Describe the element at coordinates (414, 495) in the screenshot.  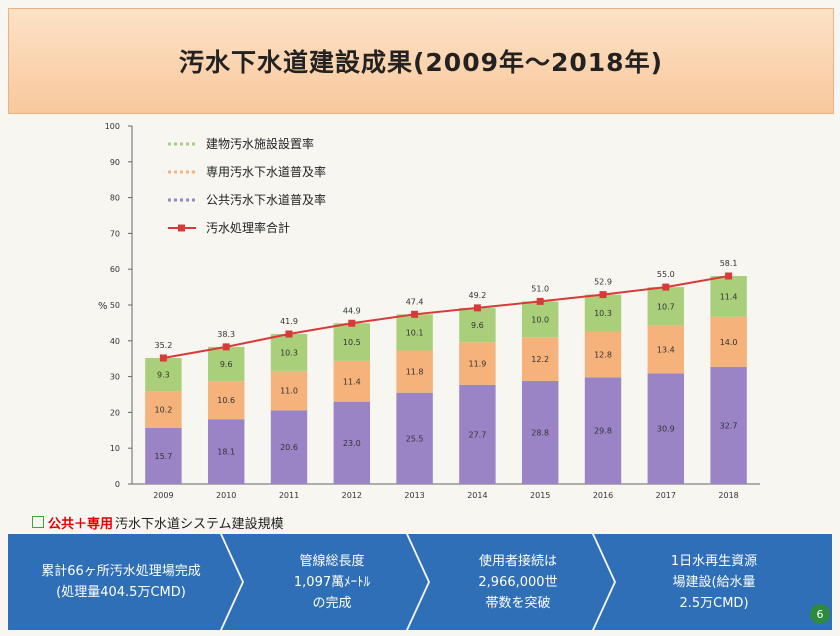
I see `x-tick-label: 2013` at that location.